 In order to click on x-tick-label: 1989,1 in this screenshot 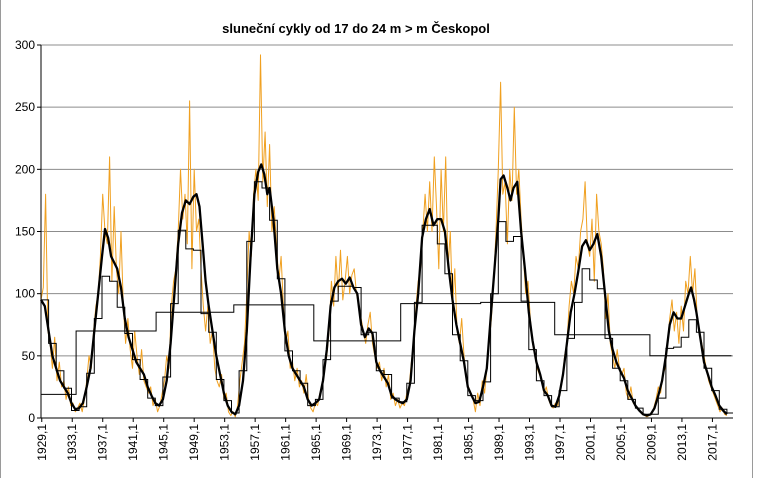, I will do `click(499, 442)`.